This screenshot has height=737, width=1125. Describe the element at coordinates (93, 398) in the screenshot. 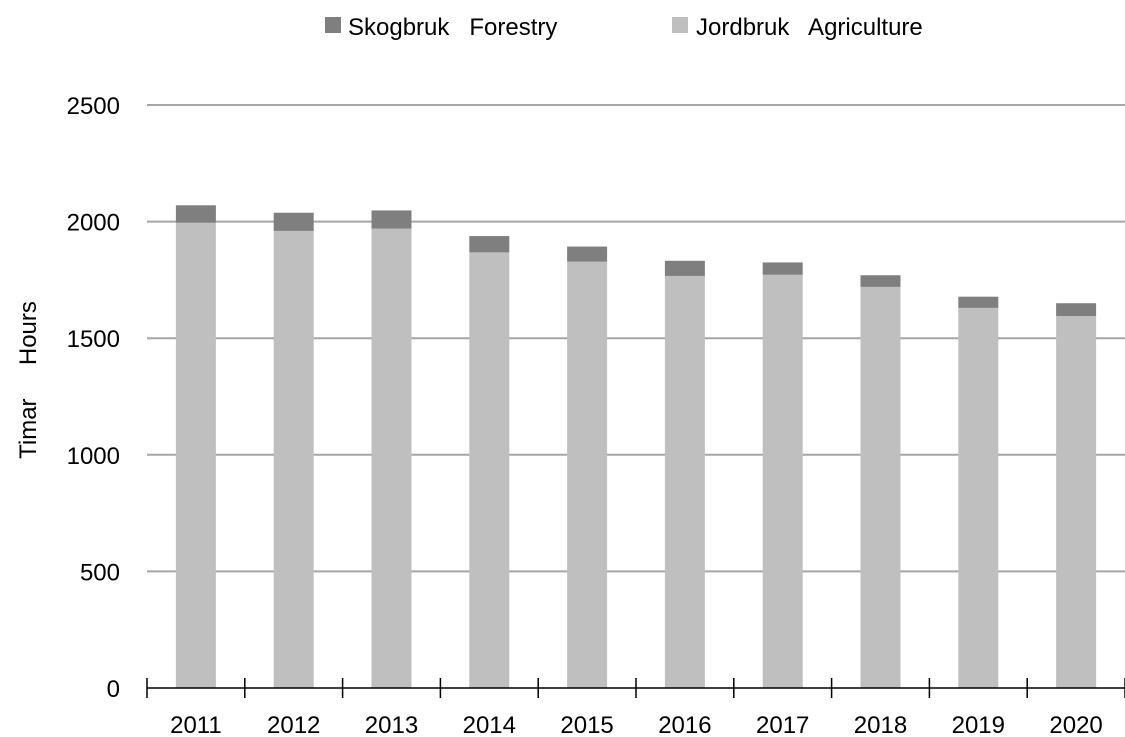

I see `y-axis-ticks: 0 500 1000 1500 2000 2500` at that location.